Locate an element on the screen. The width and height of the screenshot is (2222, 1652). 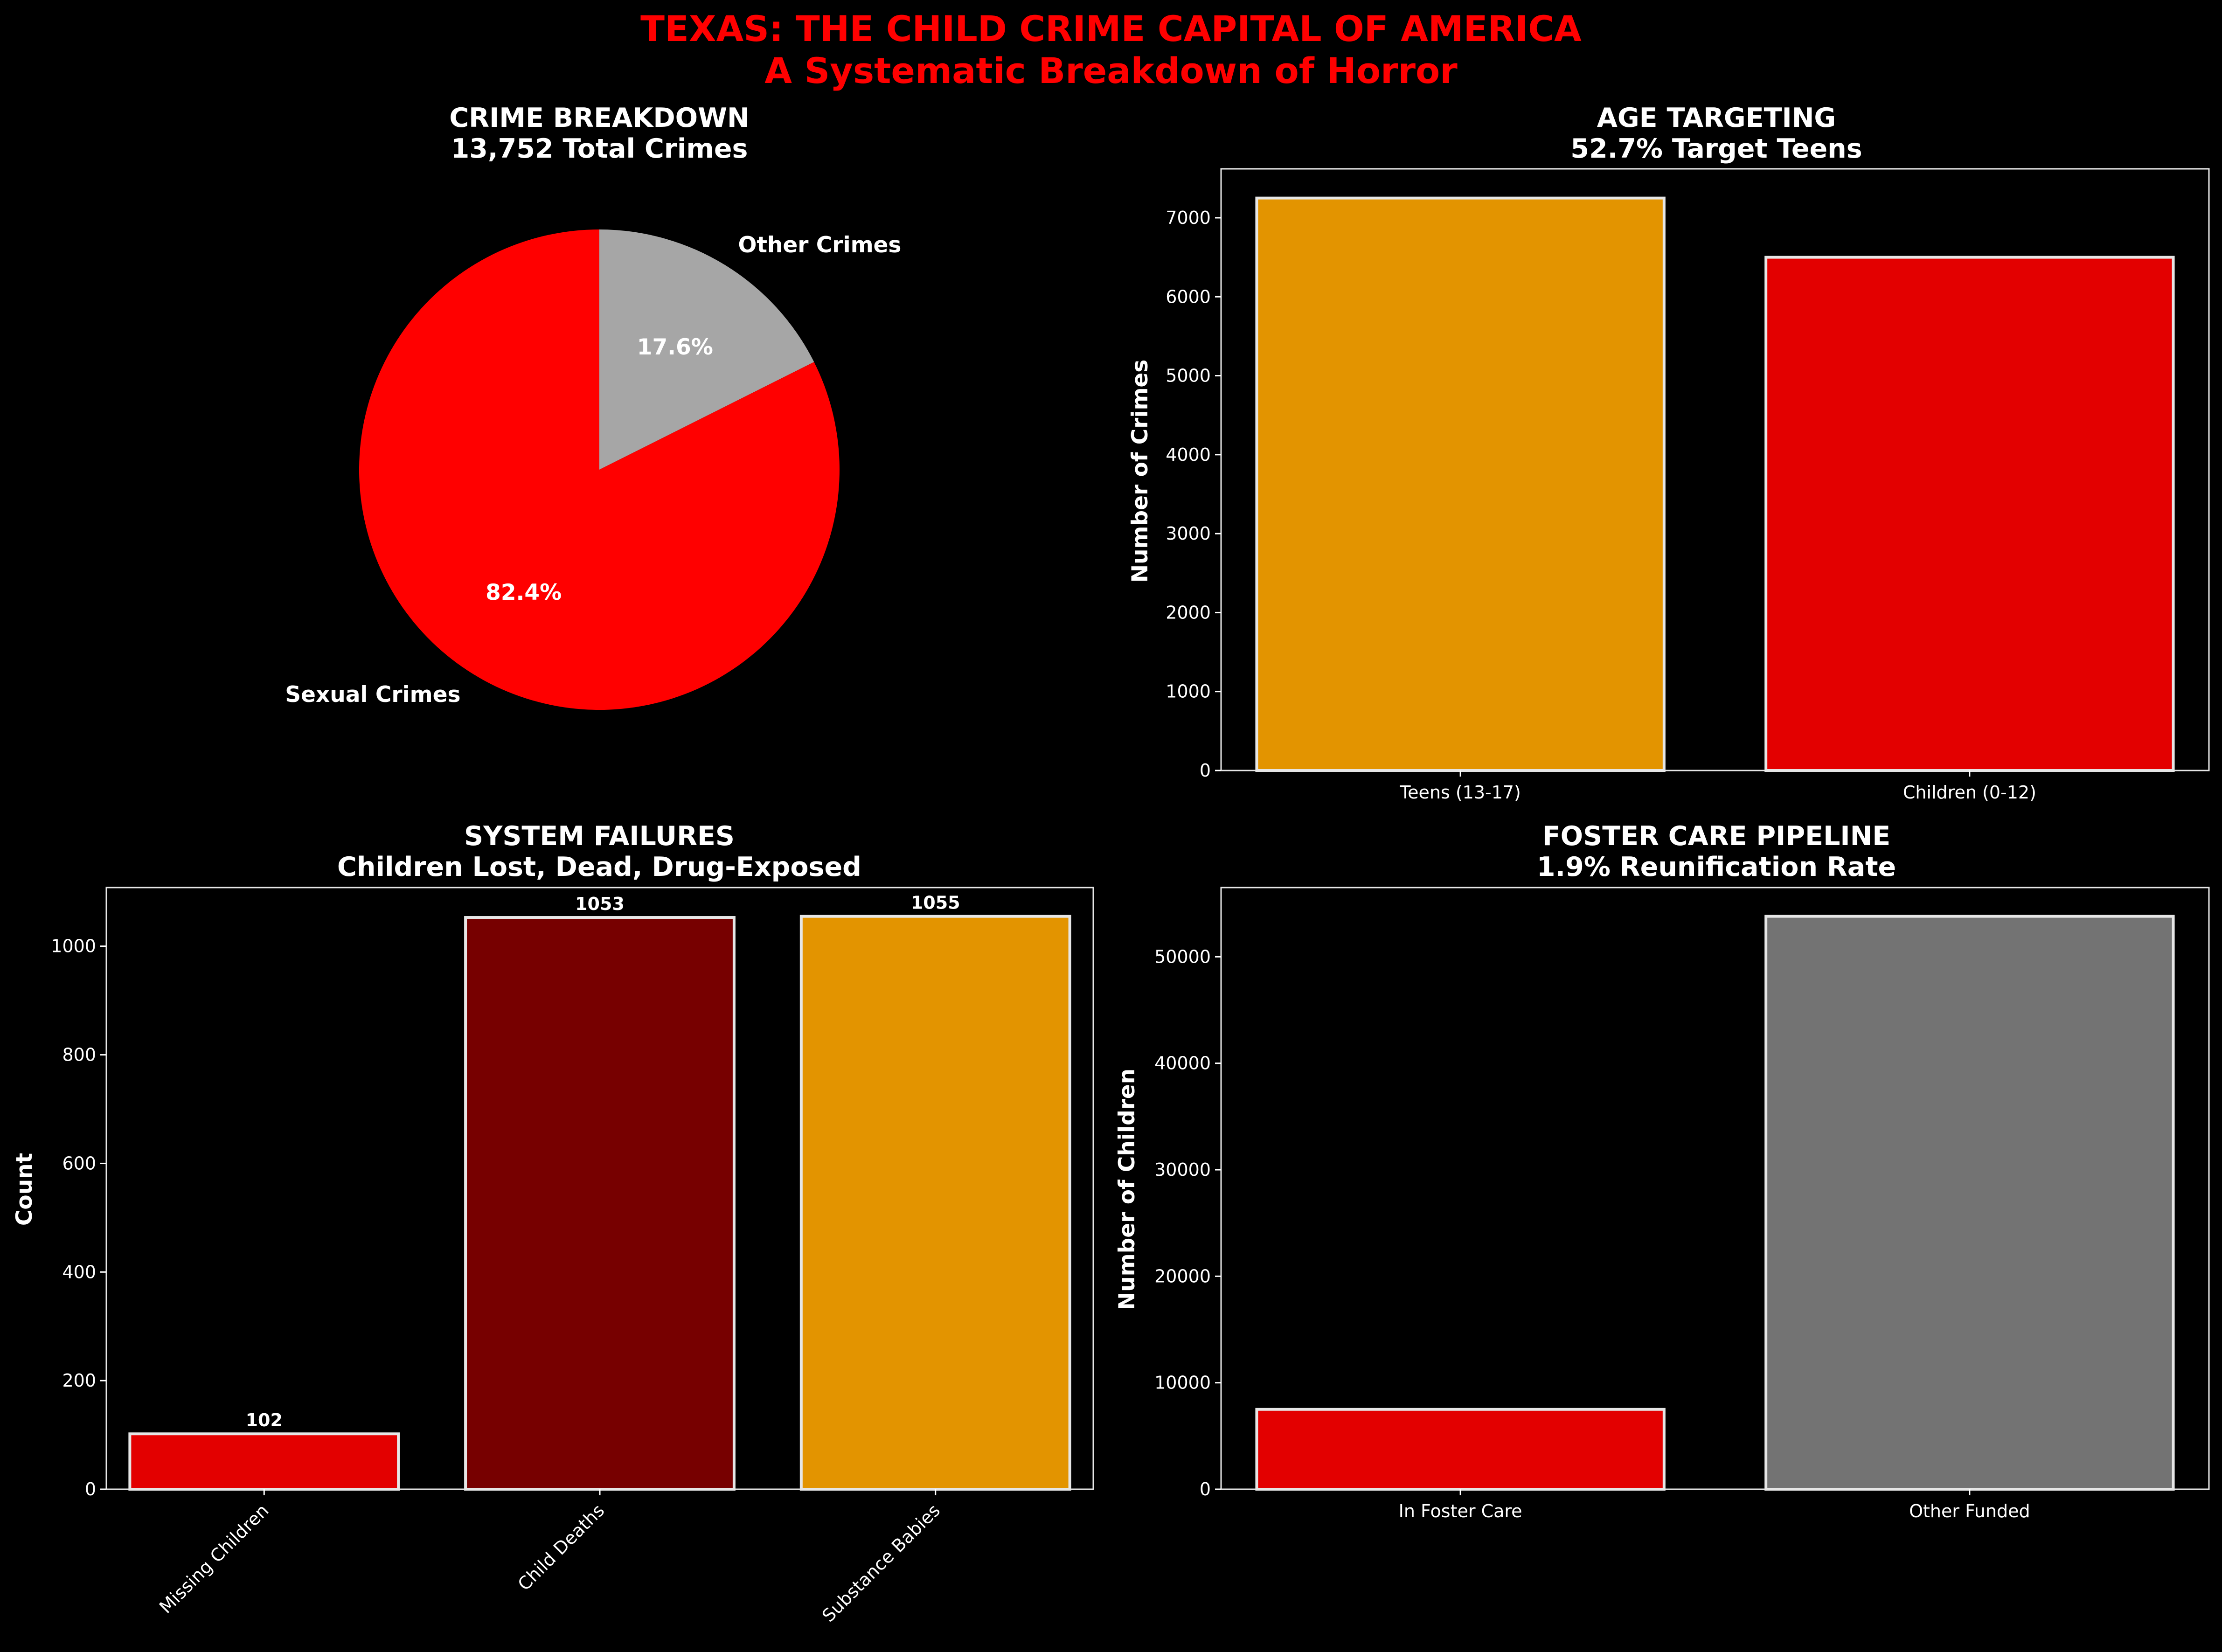
age-targeting-subtitle: 52.7% Target Teens is located at coordinates (1716, 148).